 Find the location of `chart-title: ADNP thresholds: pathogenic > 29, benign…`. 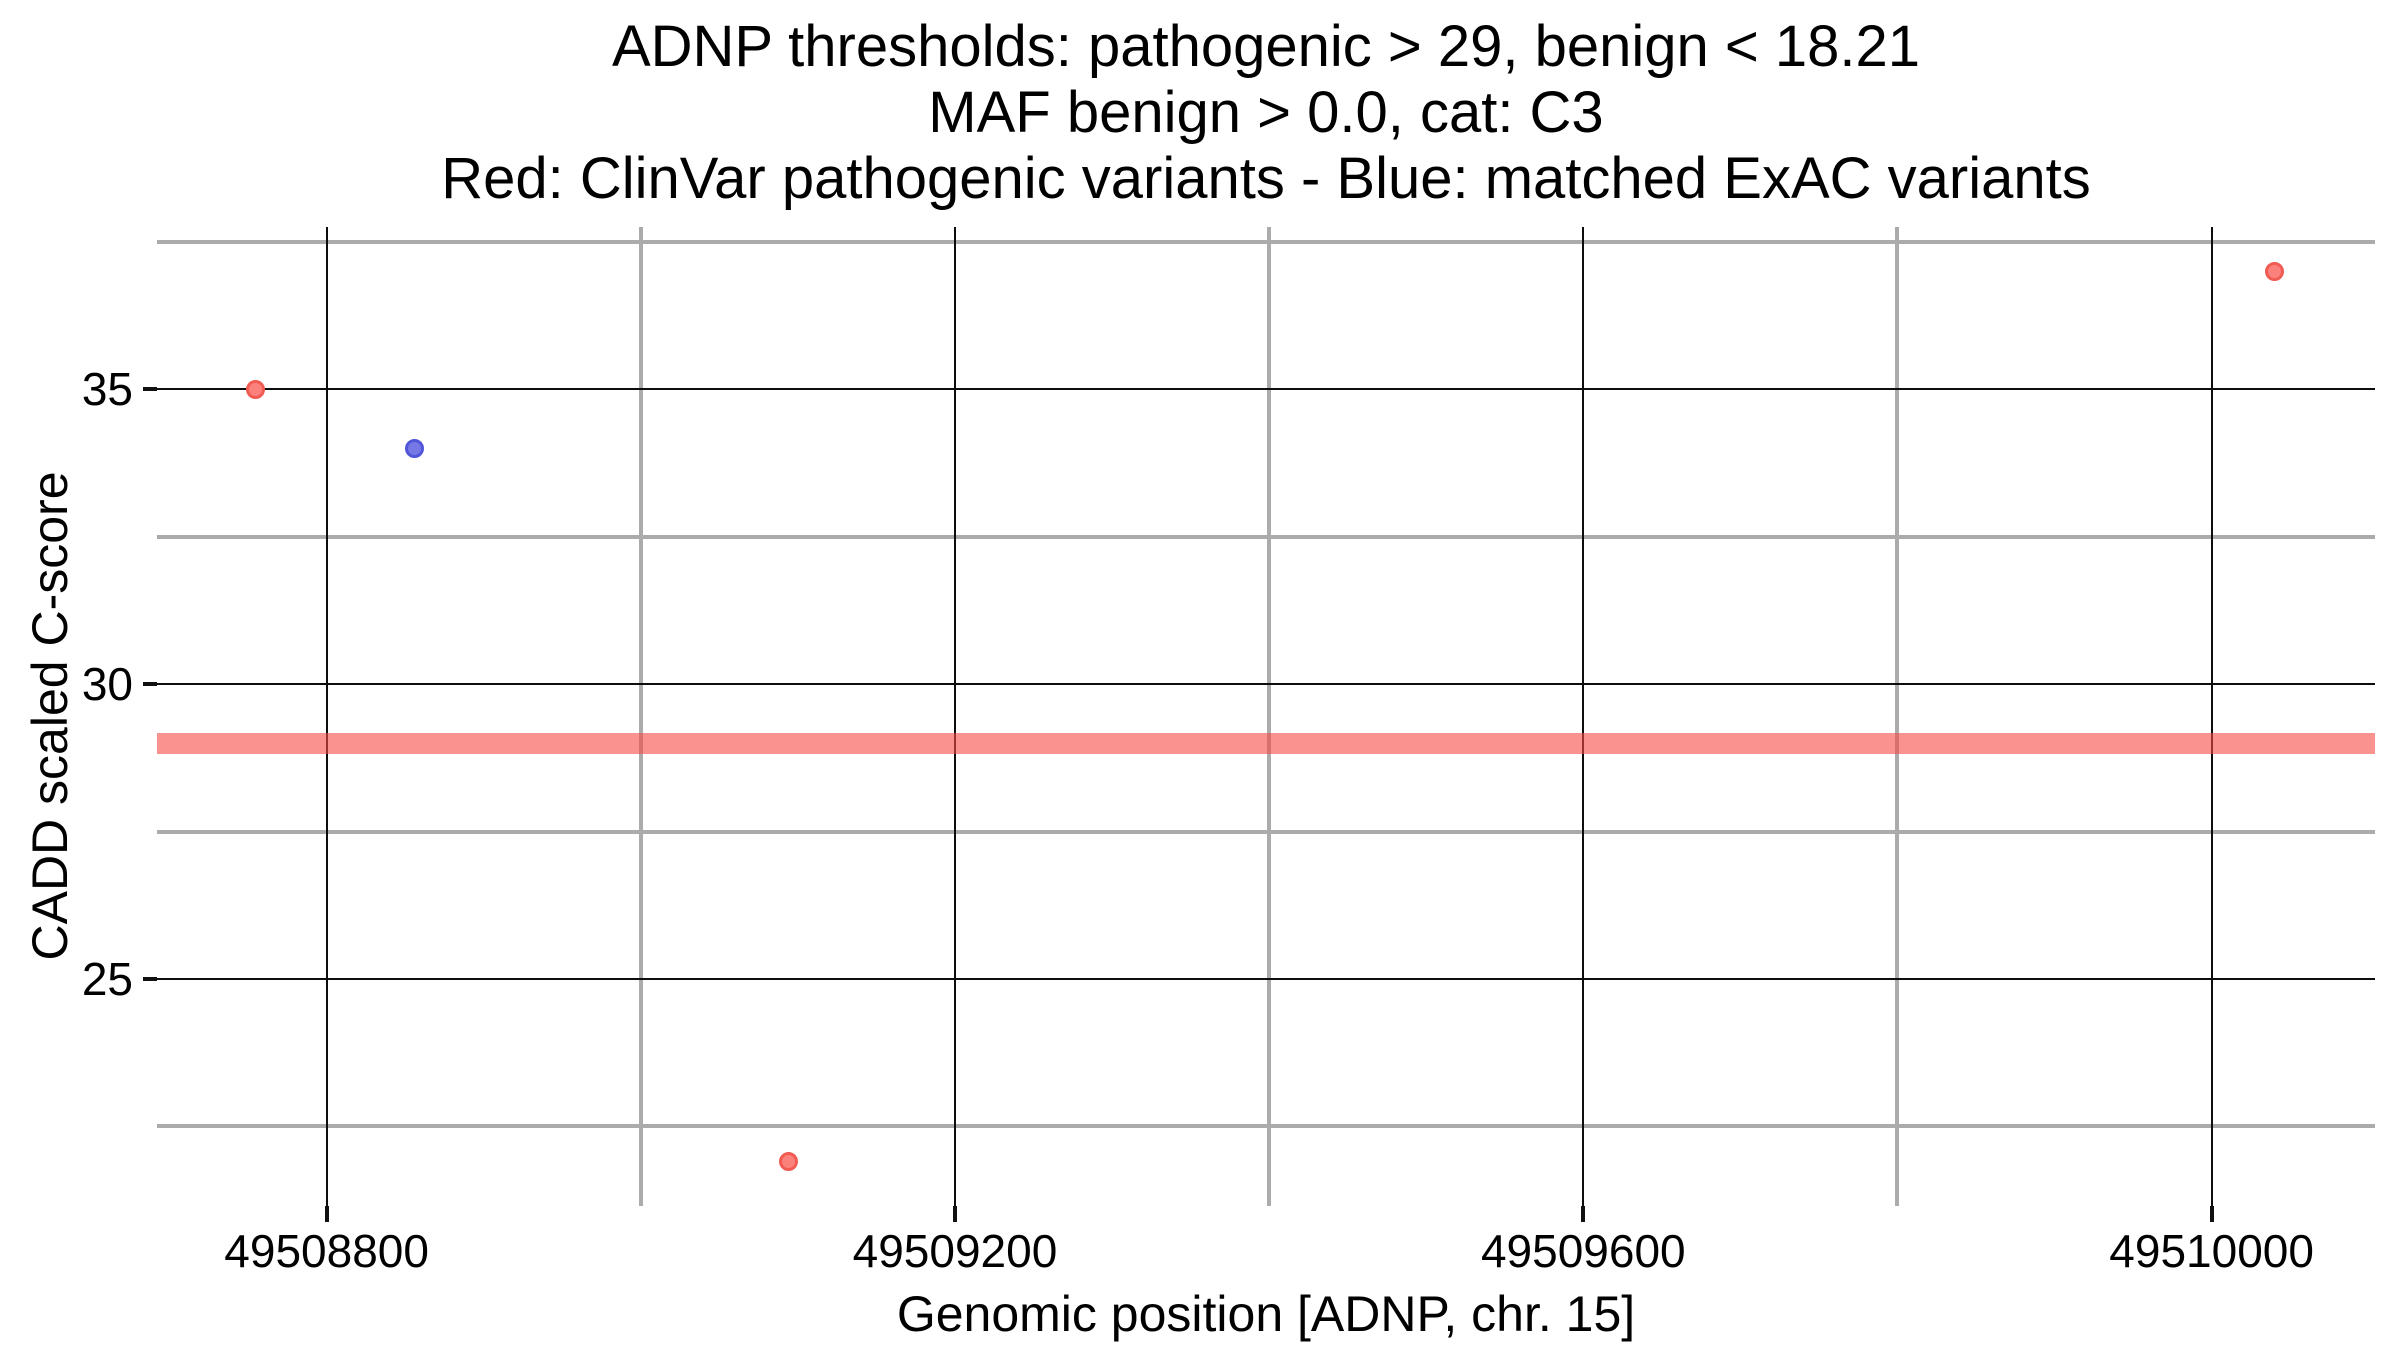

chart-title: ADNP thresholds: pathogenic > 29, benign… is located at coordinates (1266, 113).